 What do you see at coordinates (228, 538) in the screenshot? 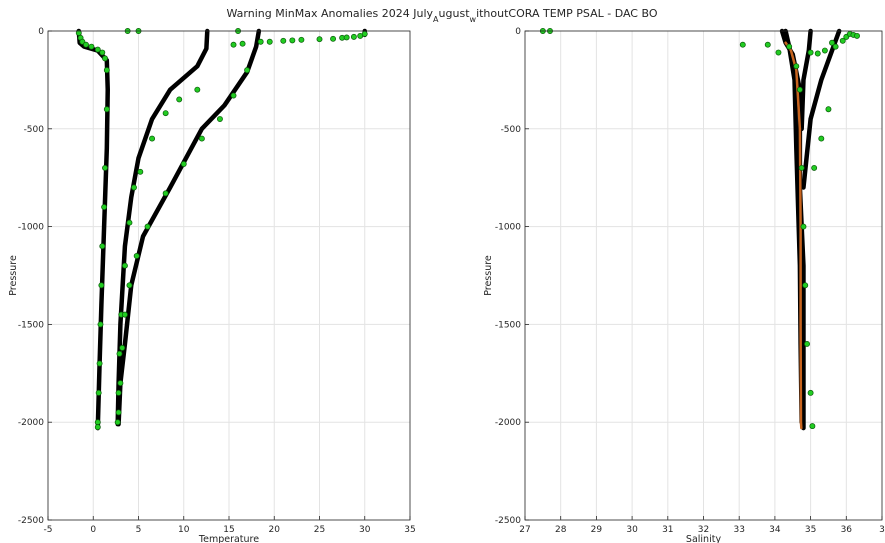
I see `x-axis-label: Temperature` at bounding box center [228, 538].